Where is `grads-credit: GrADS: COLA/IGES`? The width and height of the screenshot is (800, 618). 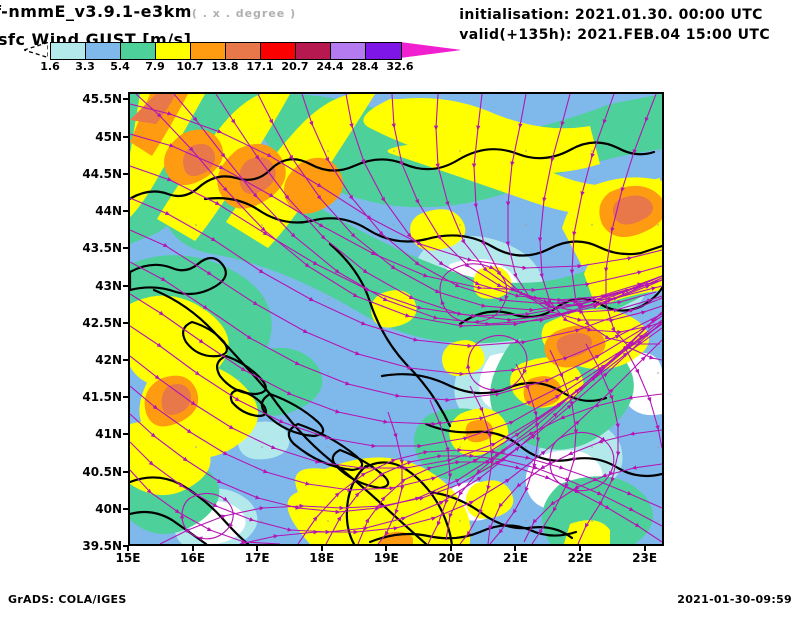 grads-credit: GrADS: COLA/IGES is located at coordinates (67, 599).